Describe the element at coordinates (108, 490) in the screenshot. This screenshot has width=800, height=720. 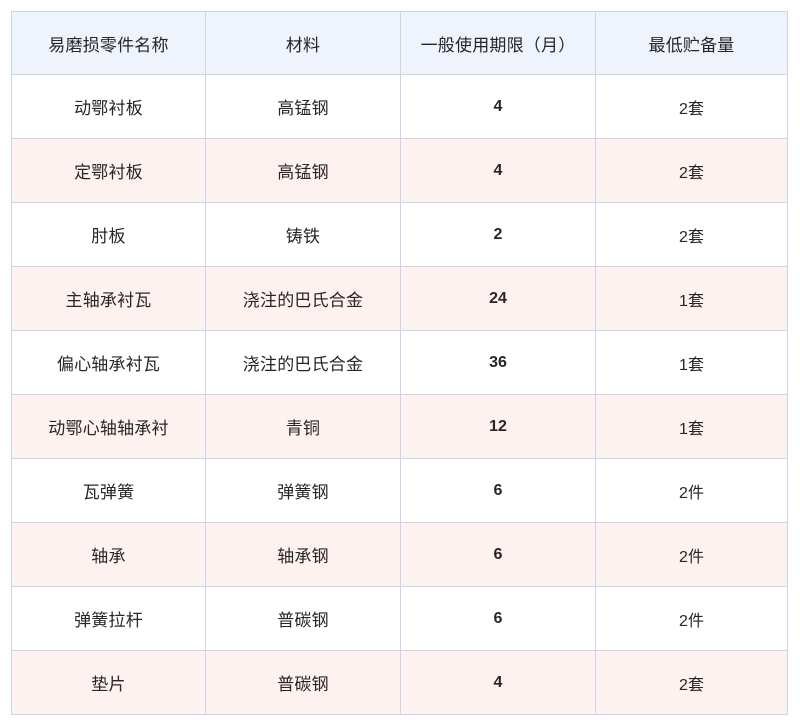
I see `cell-part-name: 瓦弹簧` at that location.